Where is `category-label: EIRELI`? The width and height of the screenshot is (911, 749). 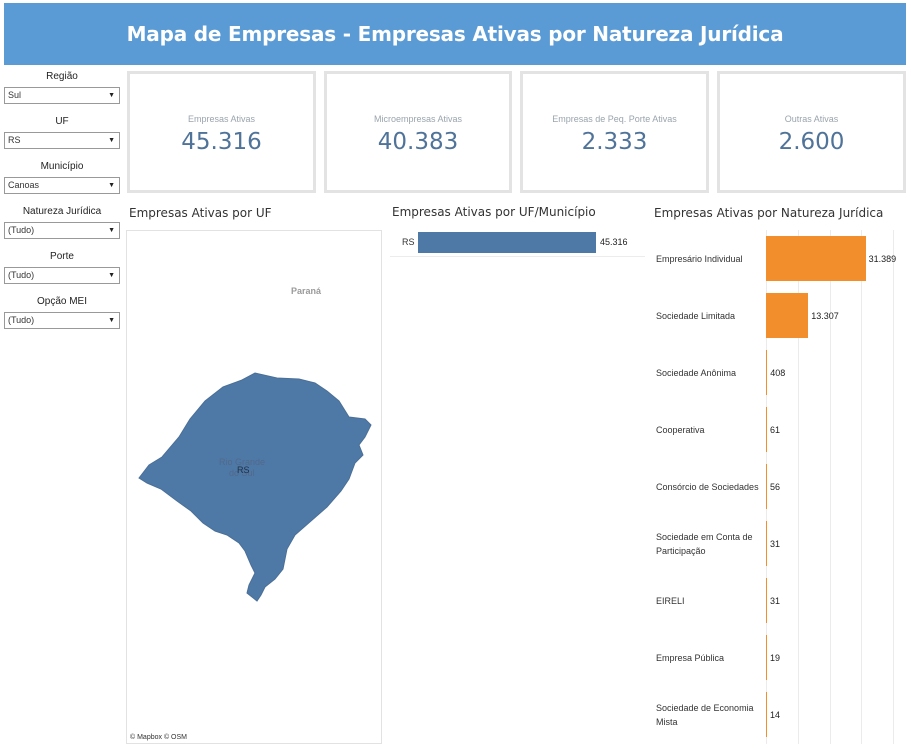
category-label: EIRELI is located at coordinates (670, 600).